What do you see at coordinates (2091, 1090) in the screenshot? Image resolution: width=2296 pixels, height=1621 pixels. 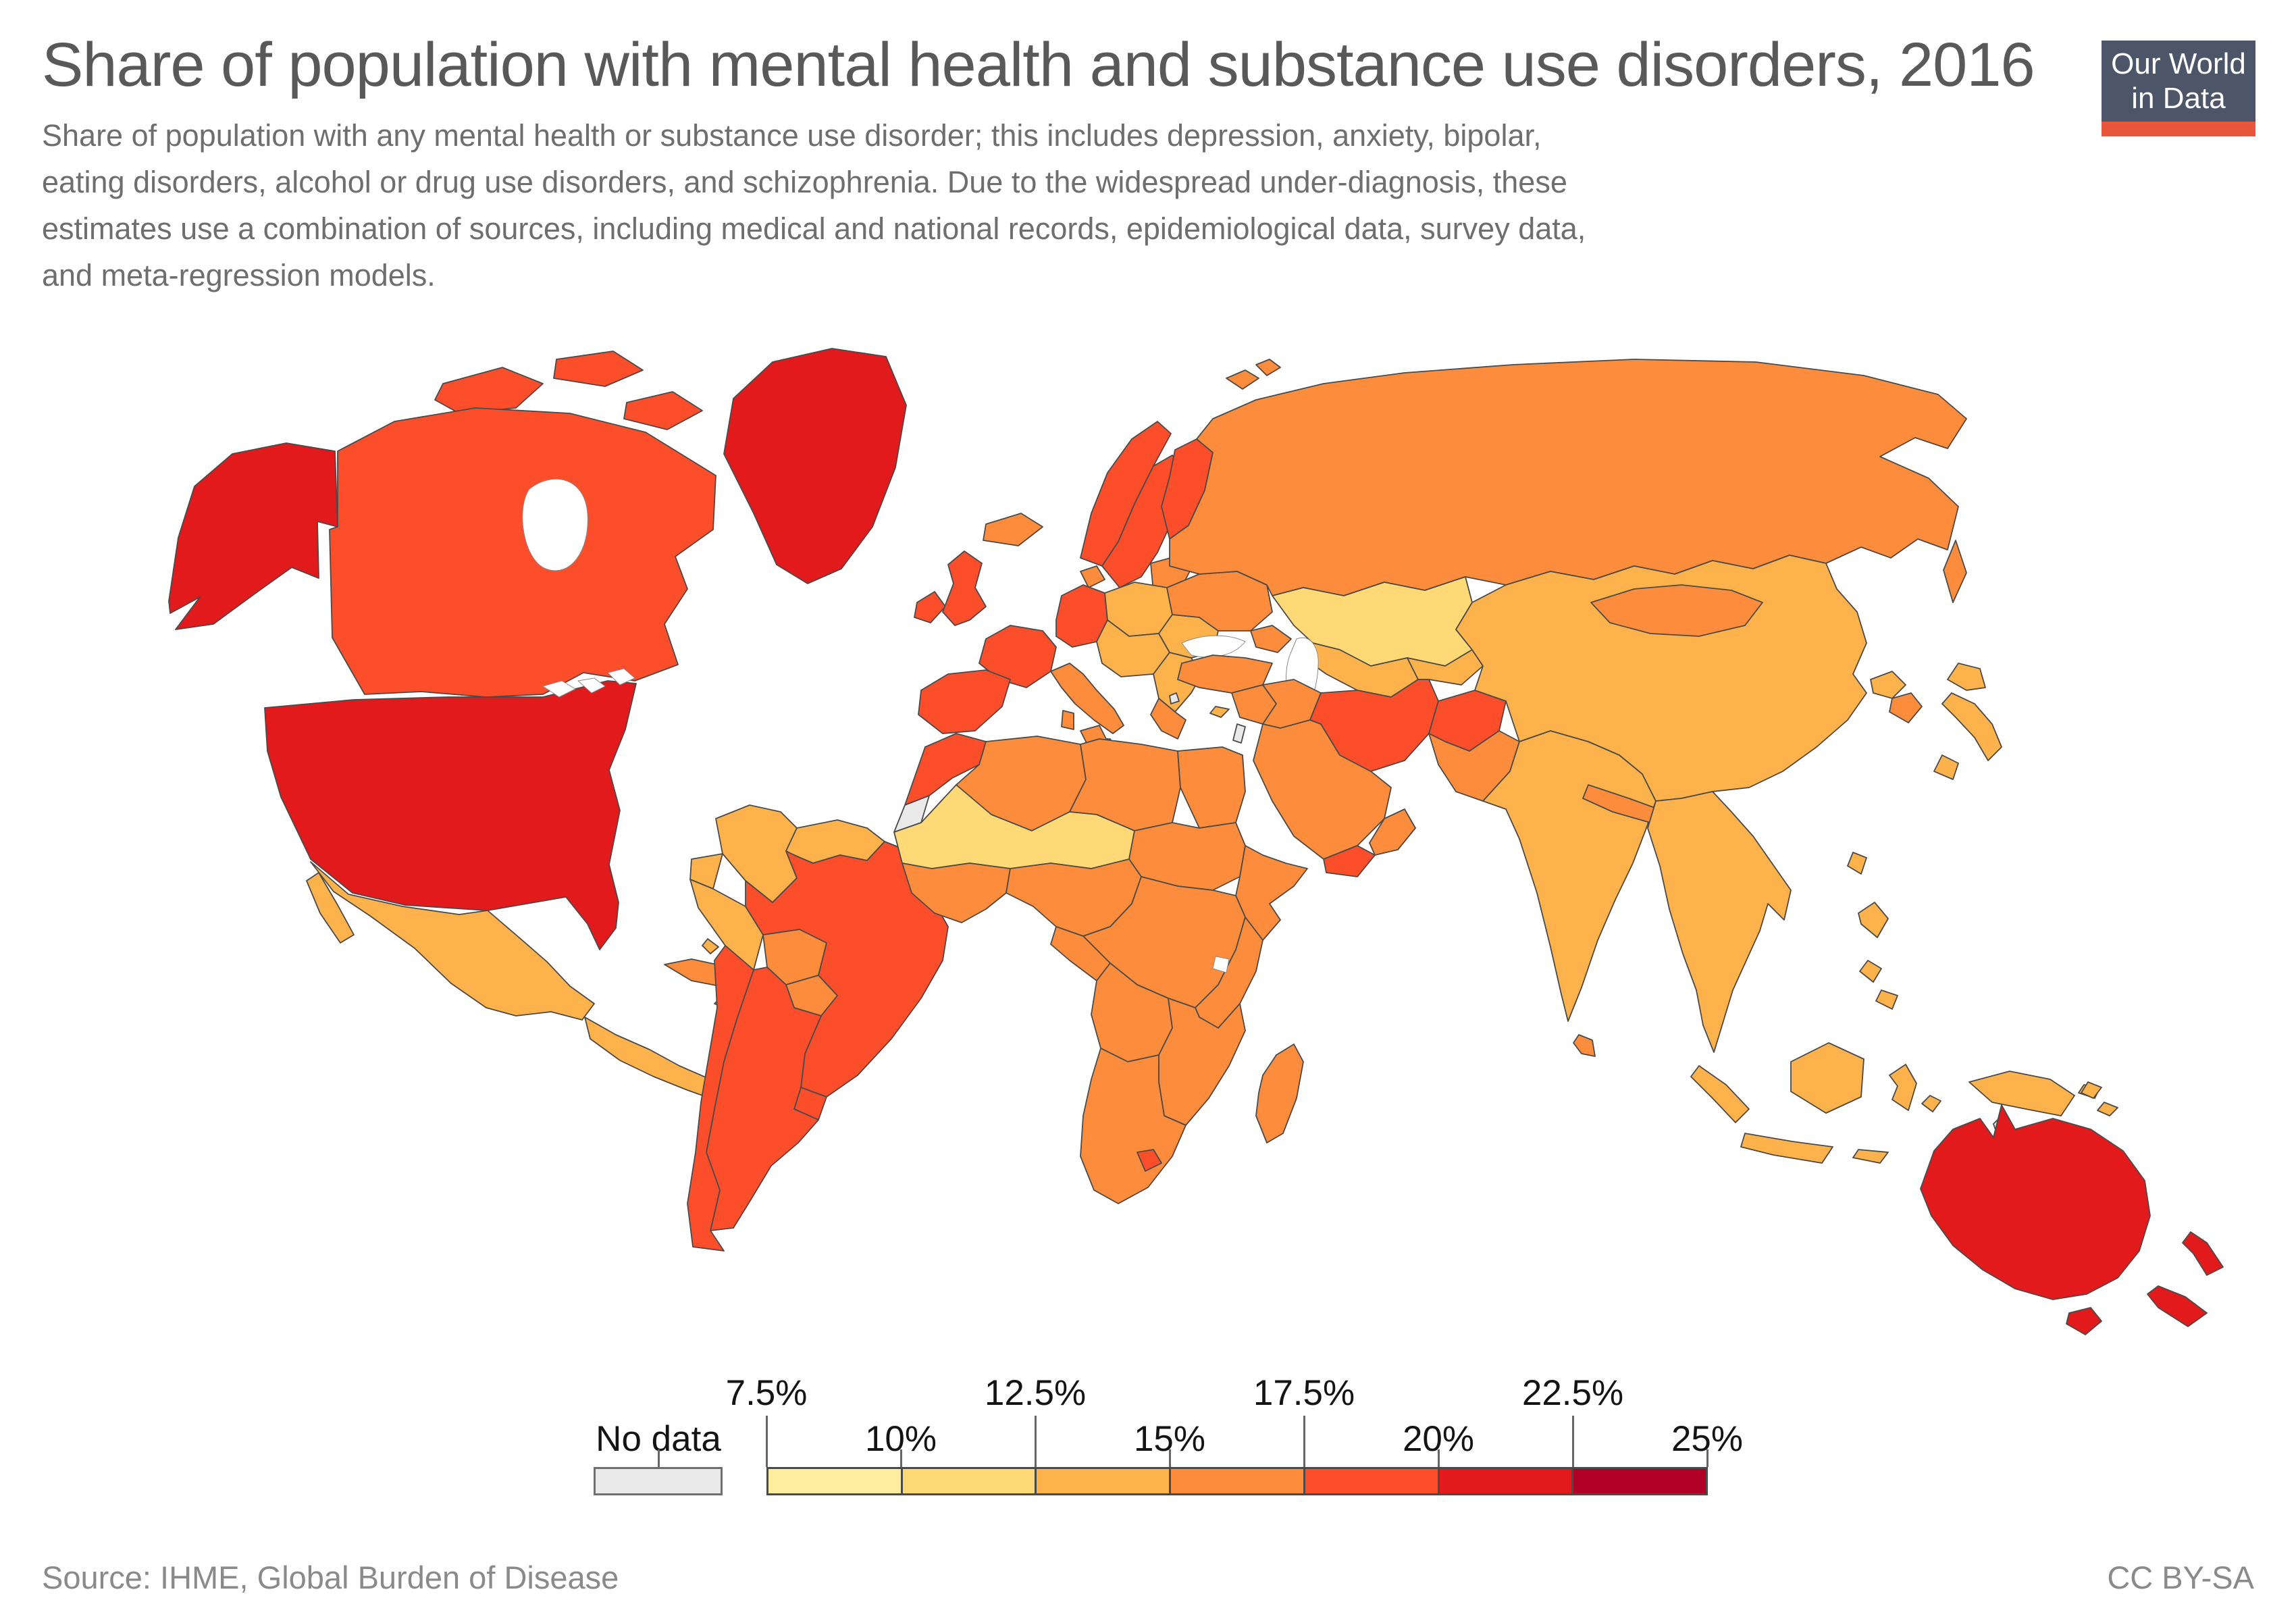 I see `country-fiji` at bounding box center [2091, 1090].